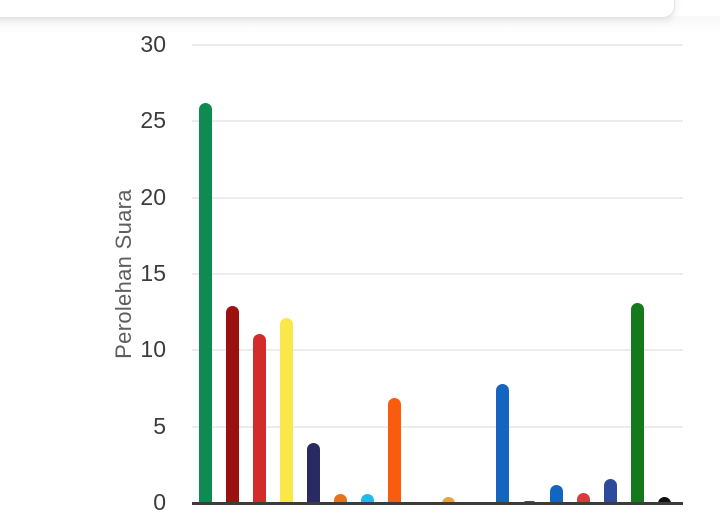 The height and width of the screenshot is (529, 720). What do you see at coordinates (437, 503) in the screenshot?
I see `x-axis-line` at bounding box center [437, 503].